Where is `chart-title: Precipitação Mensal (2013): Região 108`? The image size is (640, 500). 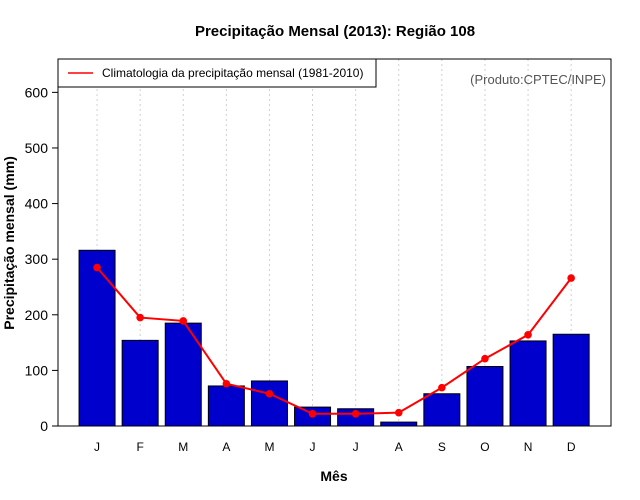
chart-title: Precipitação Mensal (2013): Região 108 is located at coordinates (335, 31).